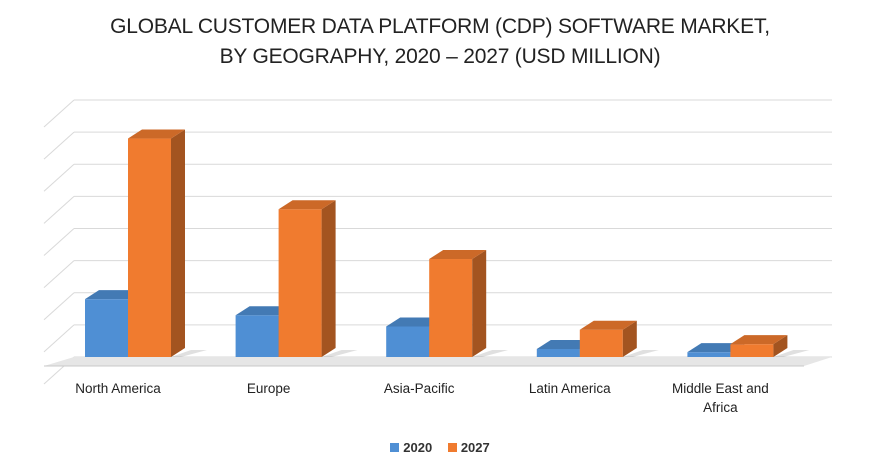 The image size is (880, 468). I want to click on floor-plane, so click(438, 361).